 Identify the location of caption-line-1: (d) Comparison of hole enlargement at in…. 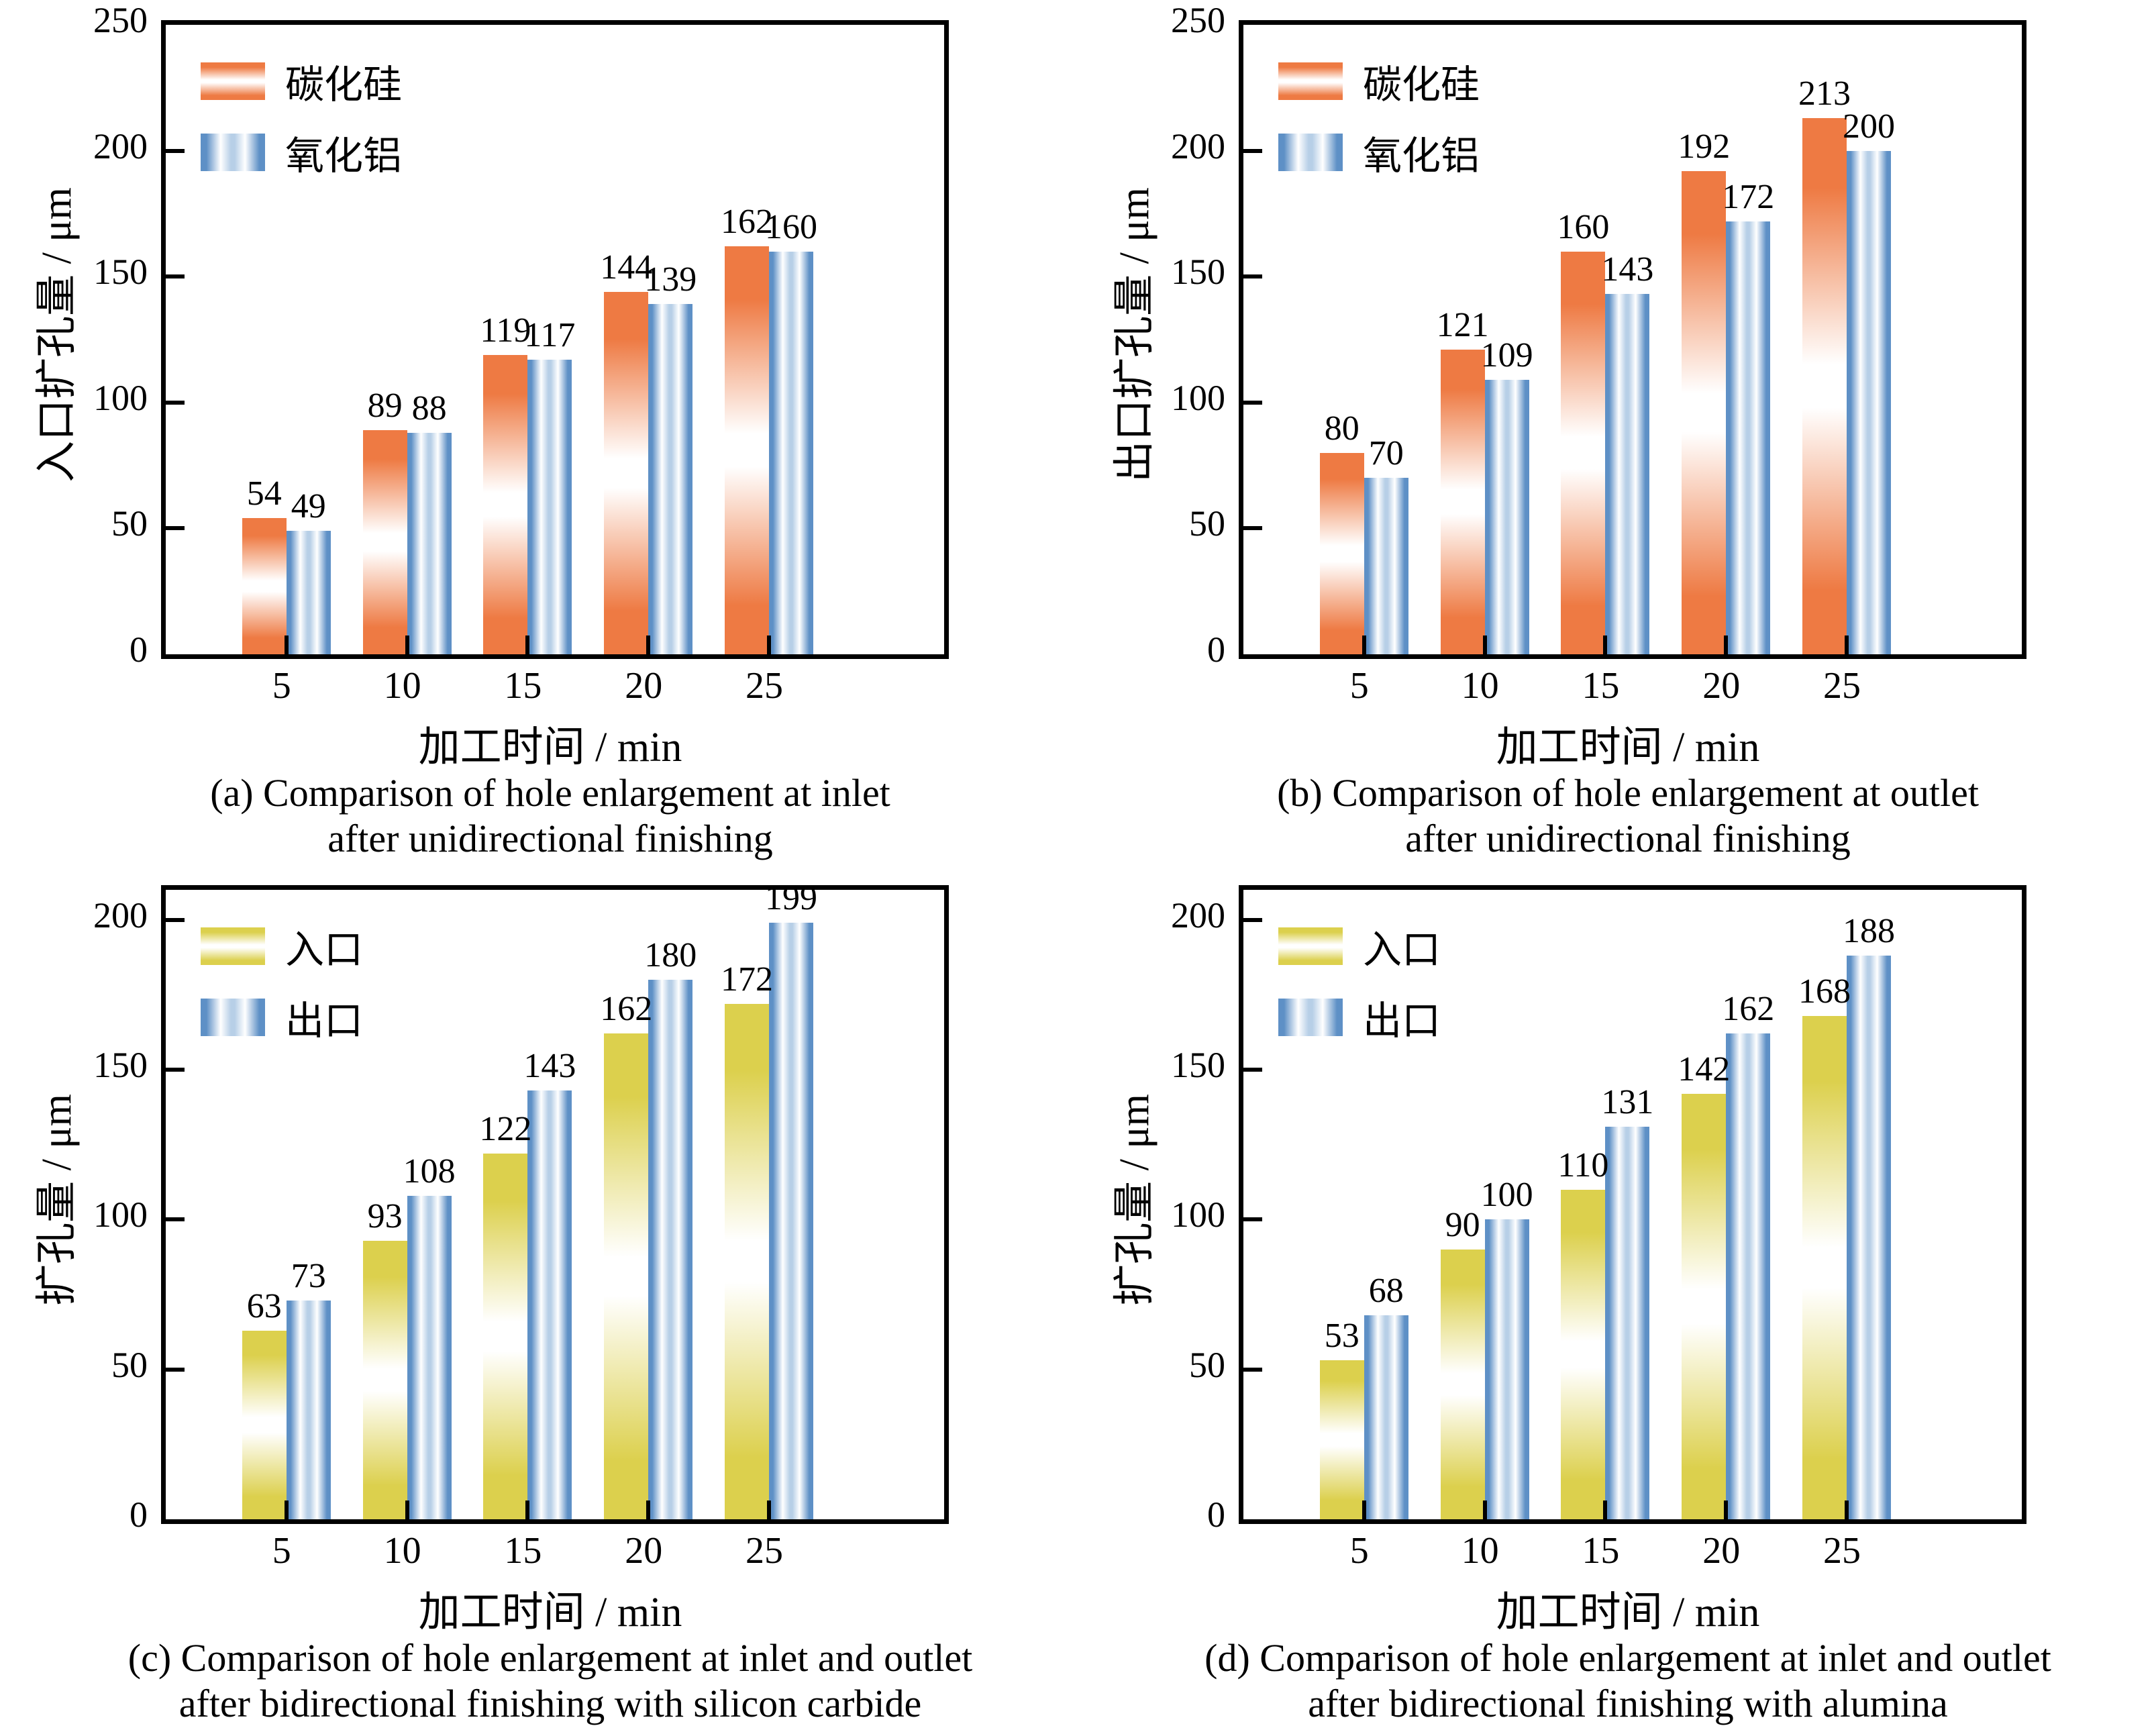
(1627, 1658).